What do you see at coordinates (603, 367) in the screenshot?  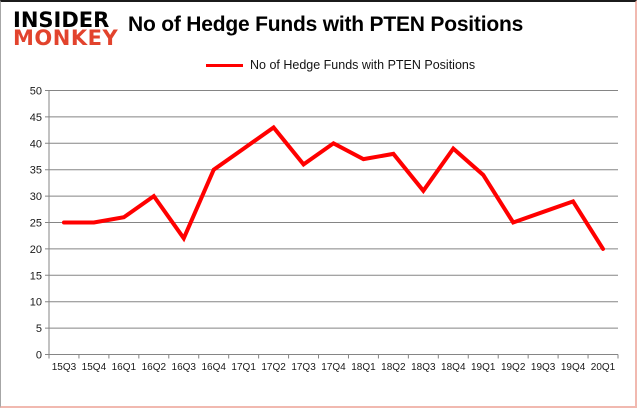 I see `x-axis-label: 20Q1` at bounding box center [603, 367].